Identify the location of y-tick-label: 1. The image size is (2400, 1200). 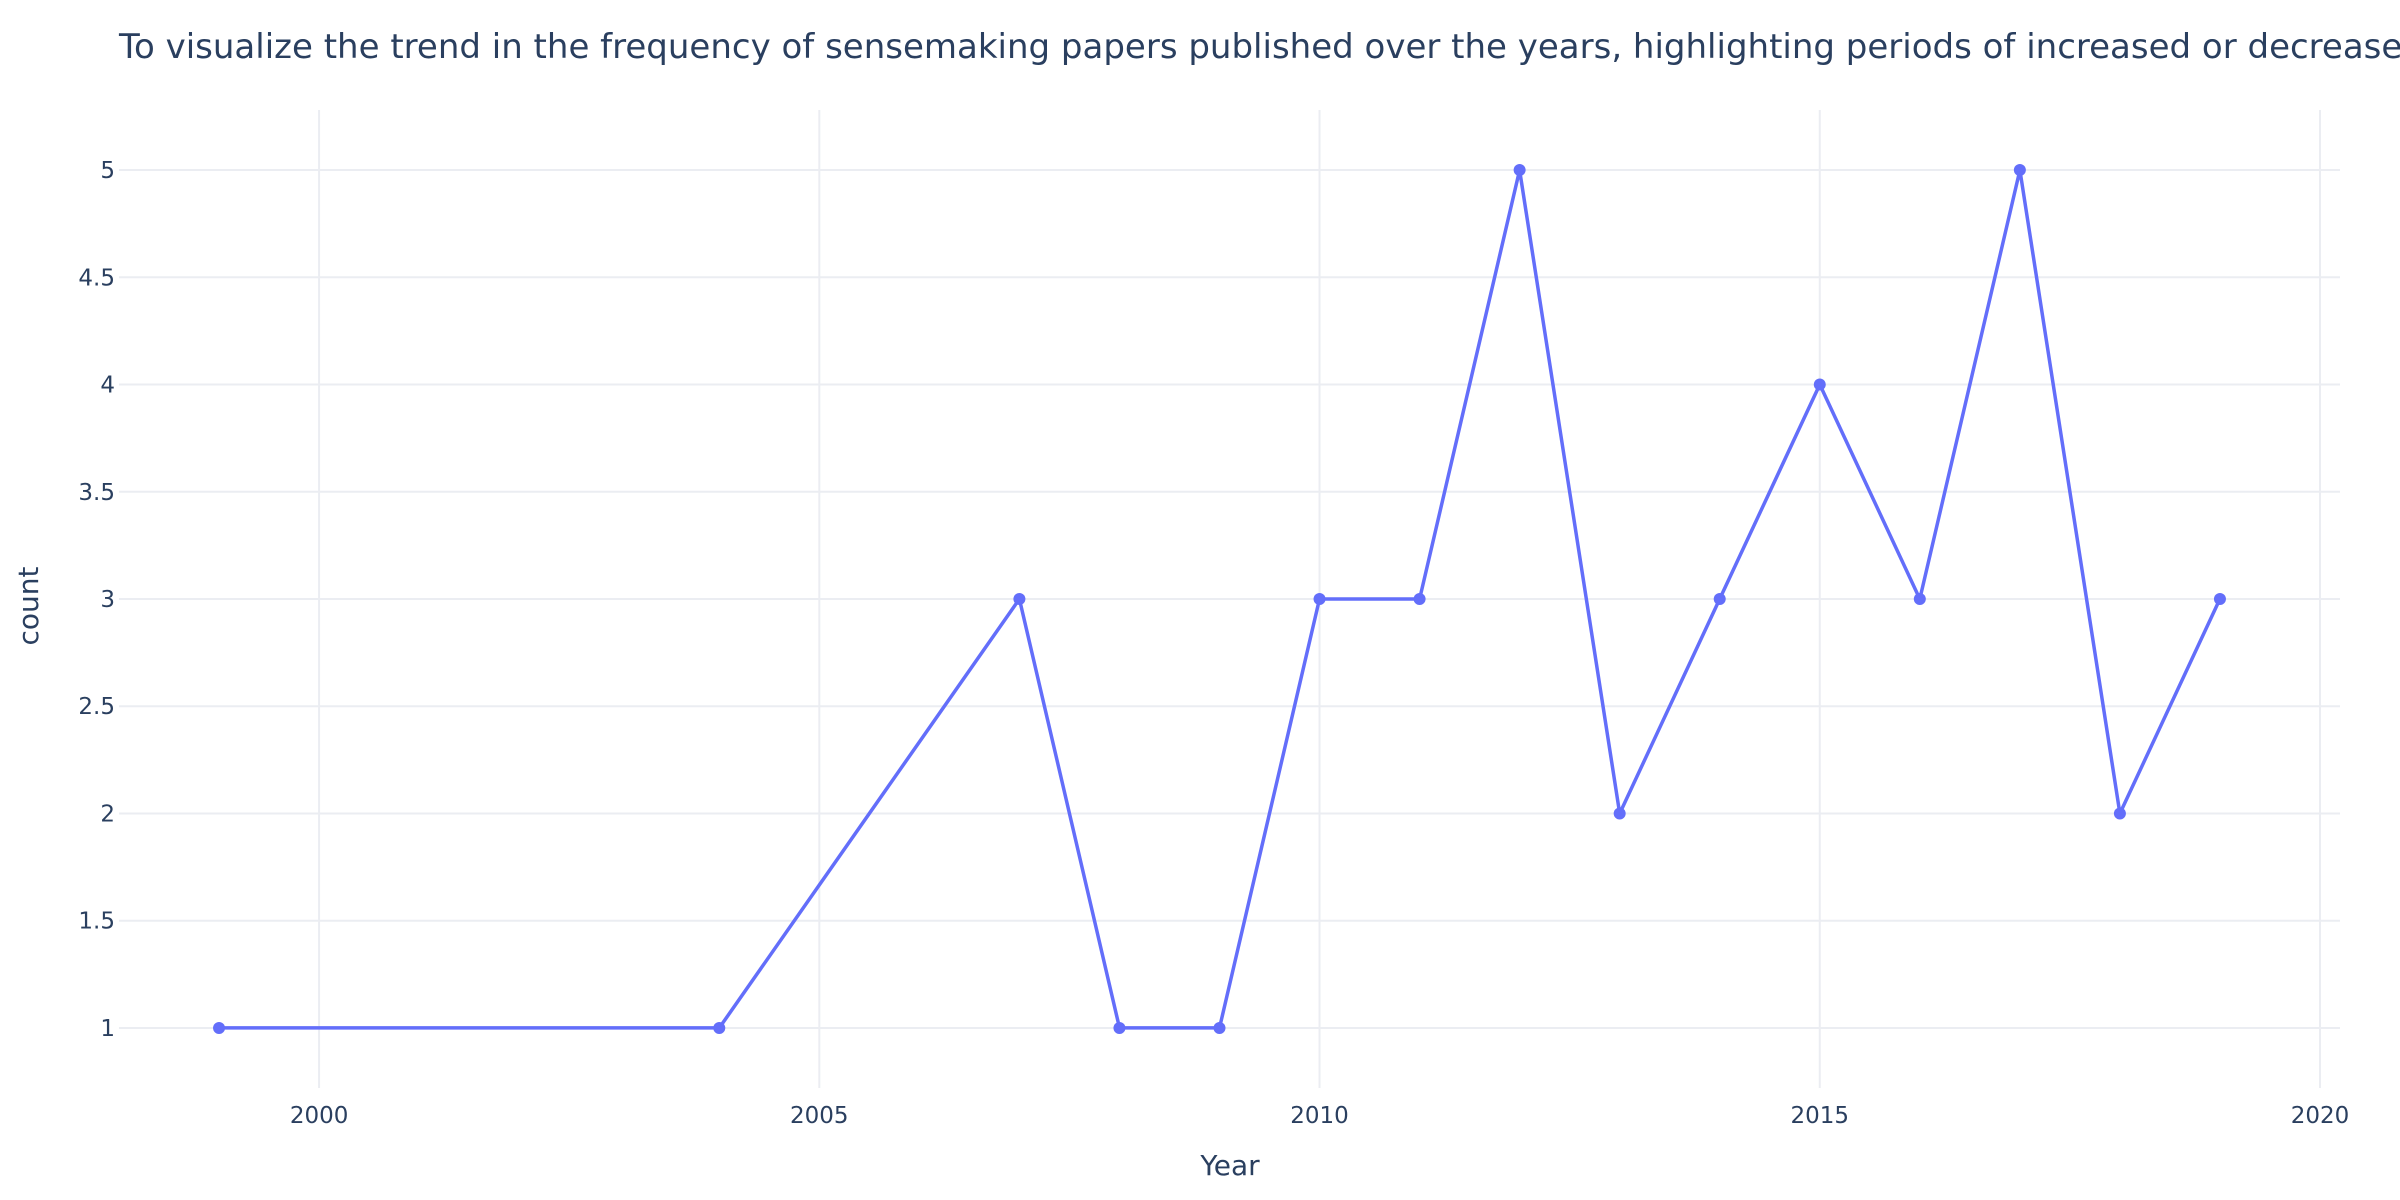
(107, 1029).